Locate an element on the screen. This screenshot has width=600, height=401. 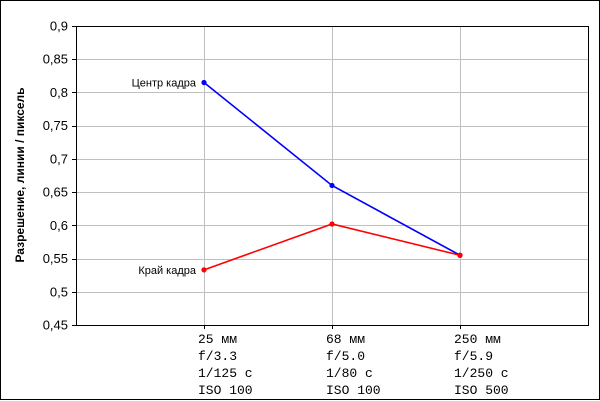
y-tick-label: 0,85 is located at coordinates (55, 59).